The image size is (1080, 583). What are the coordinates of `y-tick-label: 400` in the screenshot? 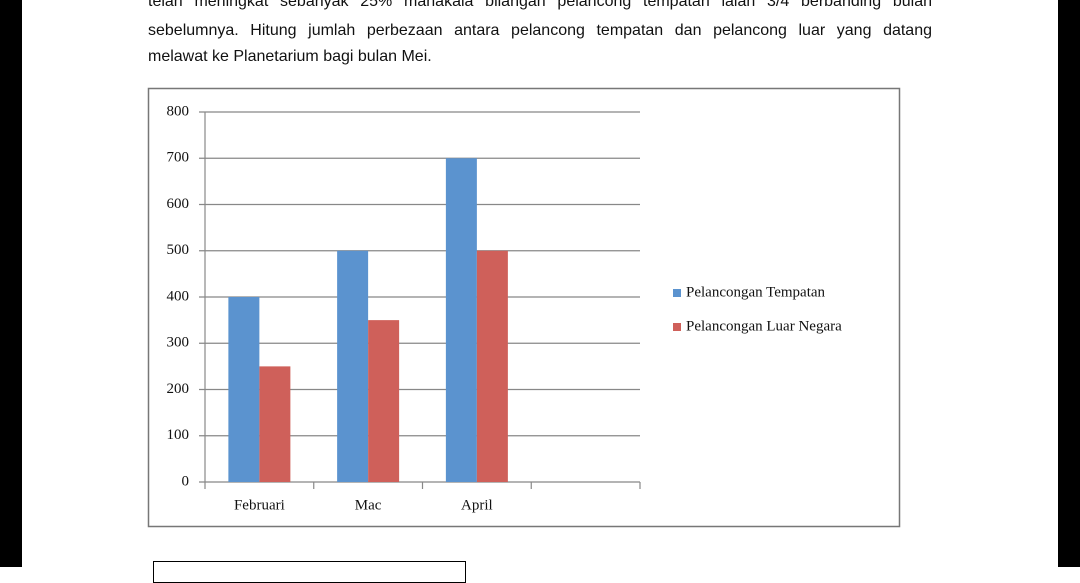 It's located at (178, 296).